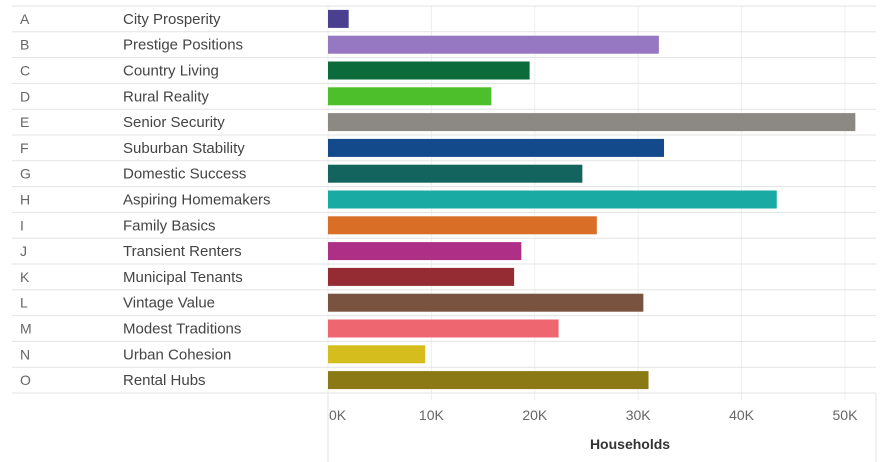 This screenshot has width=884, height=462. What do you see at coordinates (338, 415) in the screenshot?
I see `x-tick-label: 0K` at bounding box center [338, 415].